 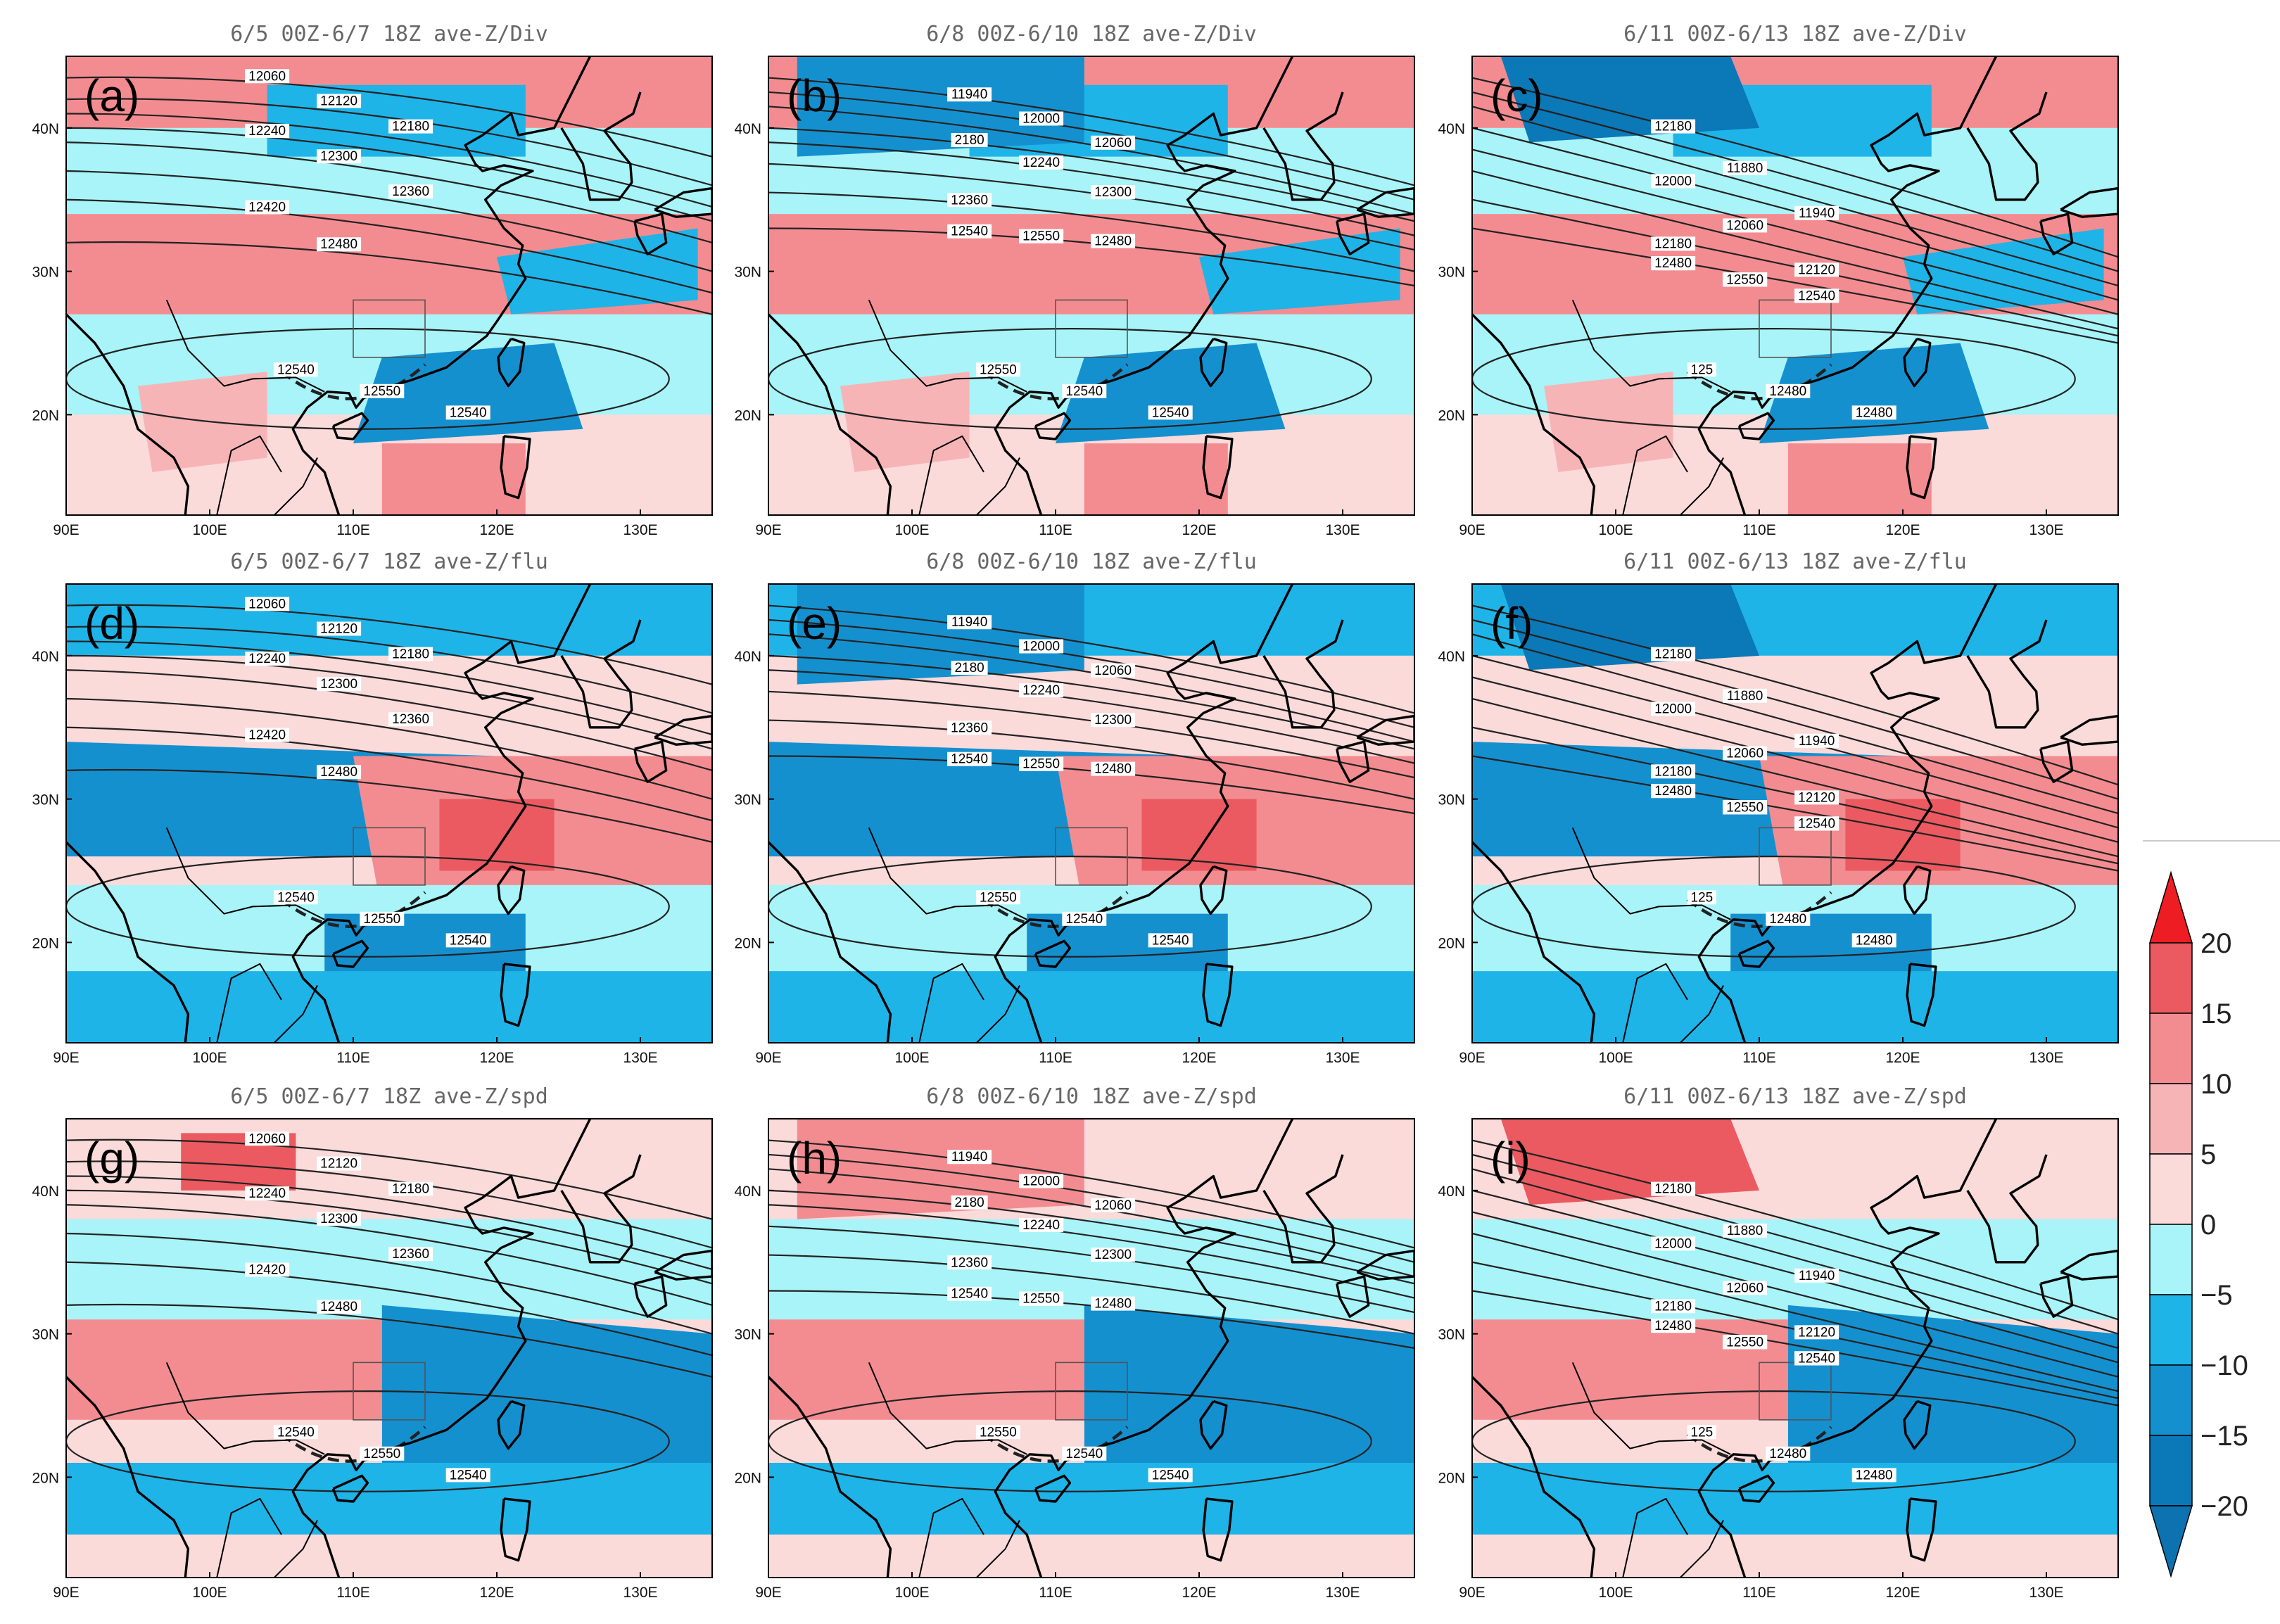 I want to click on panel-title: 6/5 00Z-6/7 18Z ave-Z/spd, so click(x=389, y=1096).